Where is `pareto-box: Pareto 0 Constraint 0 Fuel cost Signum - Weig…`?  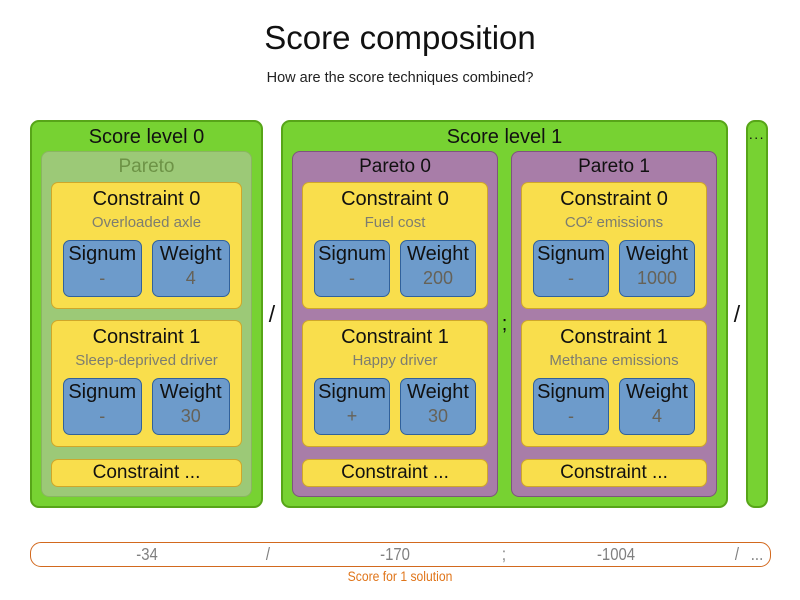
pareto-box: Pareto 0 Constraint 0 Fuel cost Signum - Weig… is located at coordinates (395, 324).